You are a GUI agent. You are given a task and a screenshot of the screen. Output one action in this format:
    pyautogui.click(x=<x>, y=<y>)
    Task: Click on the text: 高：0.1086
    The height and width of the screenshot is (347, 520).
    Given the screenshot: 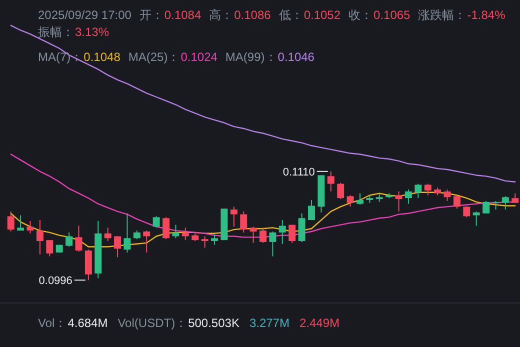 What is the action you would take?
    pyautogui.click(x=240, y=15)
    